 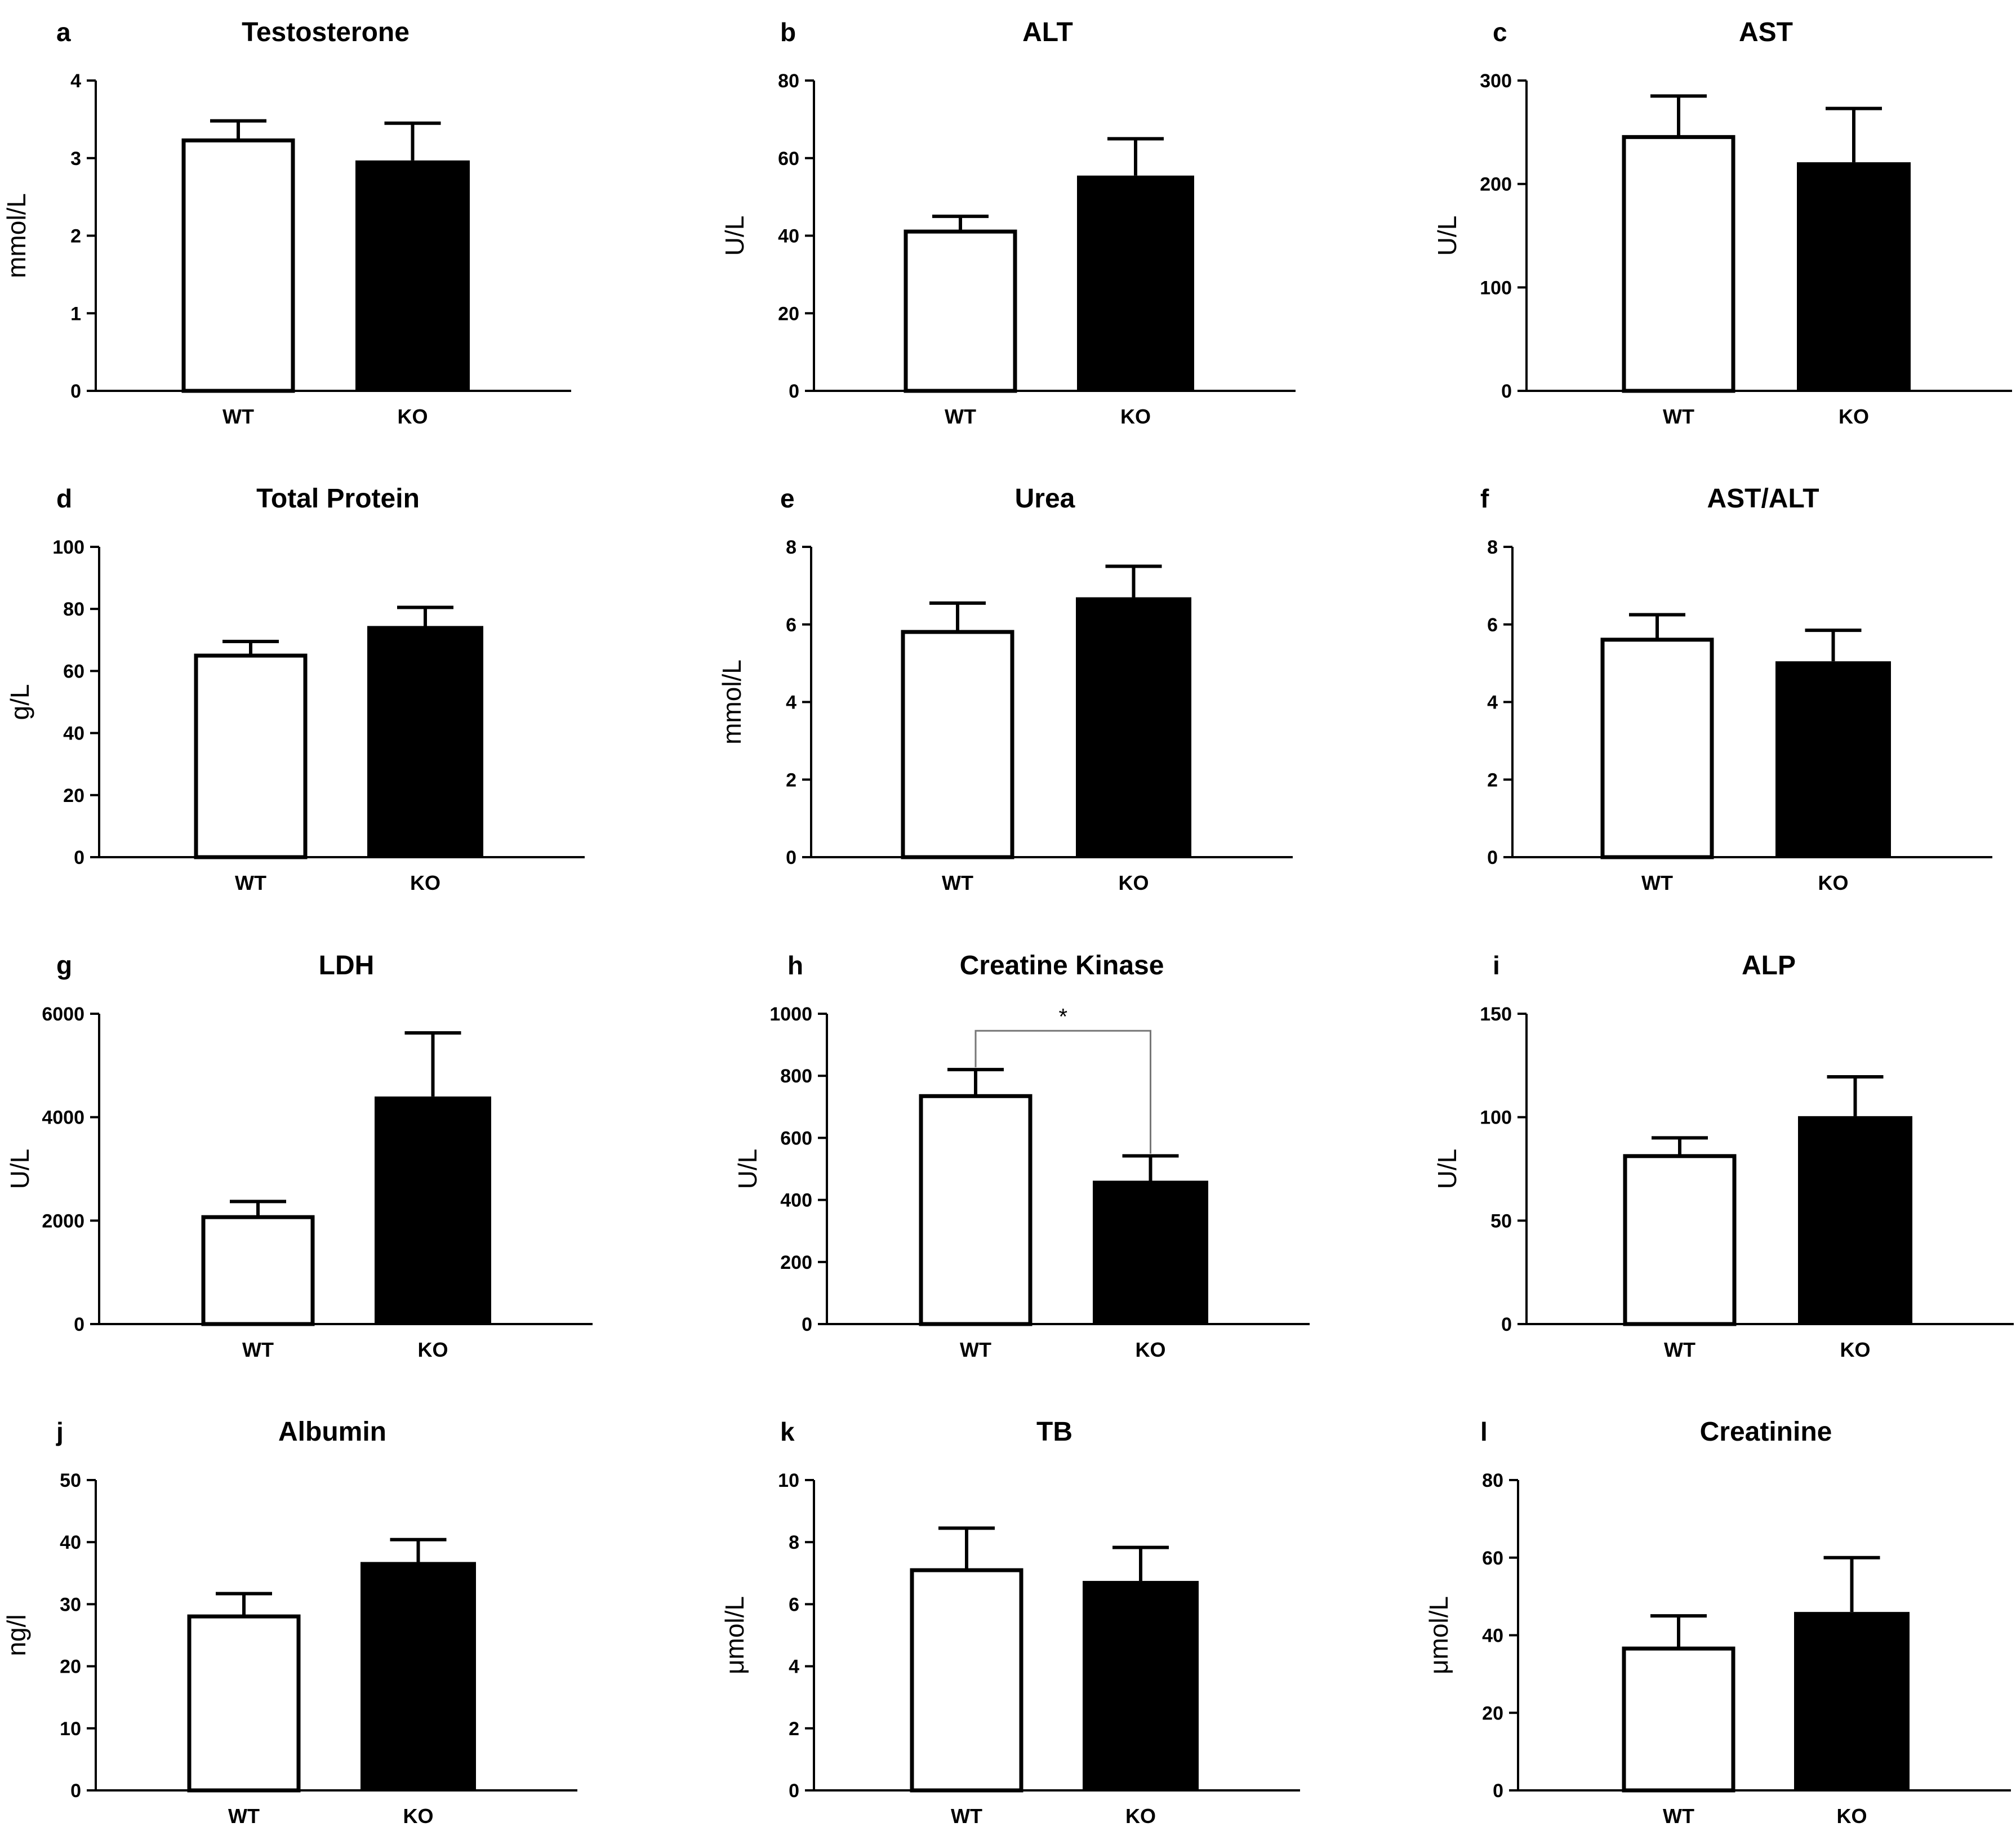 I want to click on y-tick-label: 800, so click(x=796, y=1076).